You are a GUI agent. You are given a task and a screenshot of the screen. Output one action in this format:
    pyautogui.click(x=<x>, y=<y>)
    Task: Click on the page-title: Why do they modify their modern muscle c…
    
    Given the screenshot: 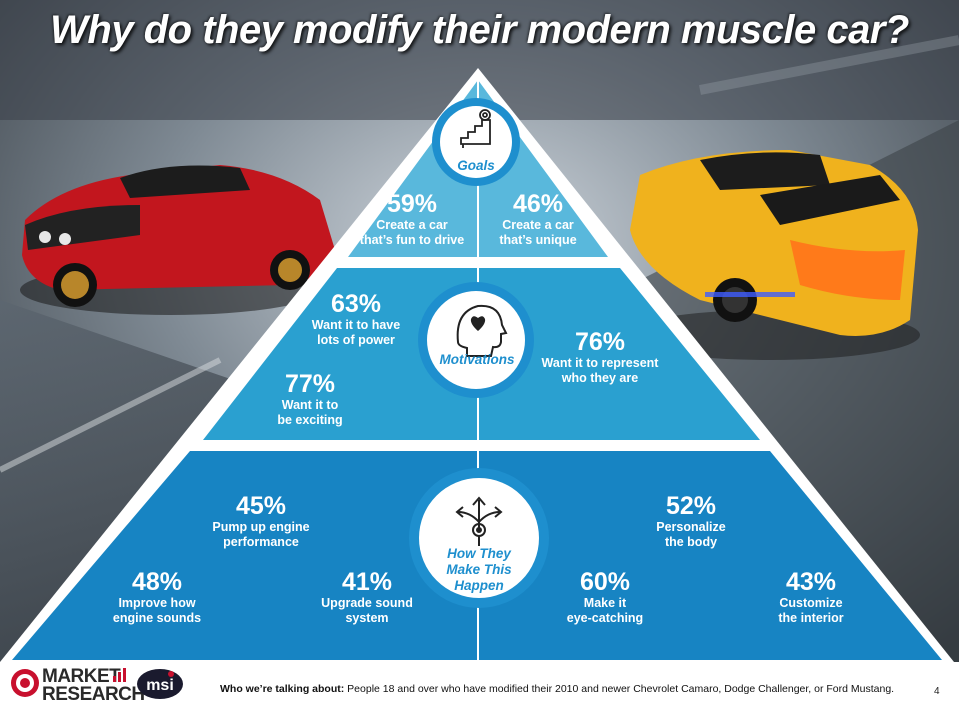 What is the action you would take?
    pyautogui.click(x=479, y=30)
    